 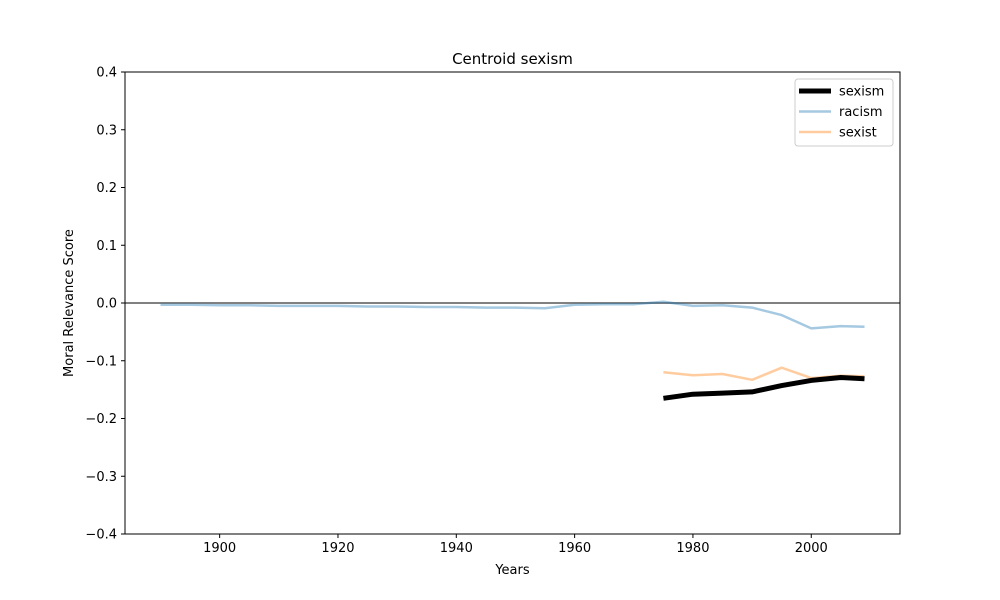 What do you see at coordinates (512, 350) in the screenshot?
I see `series-lines` at bounding box center [512, 350].